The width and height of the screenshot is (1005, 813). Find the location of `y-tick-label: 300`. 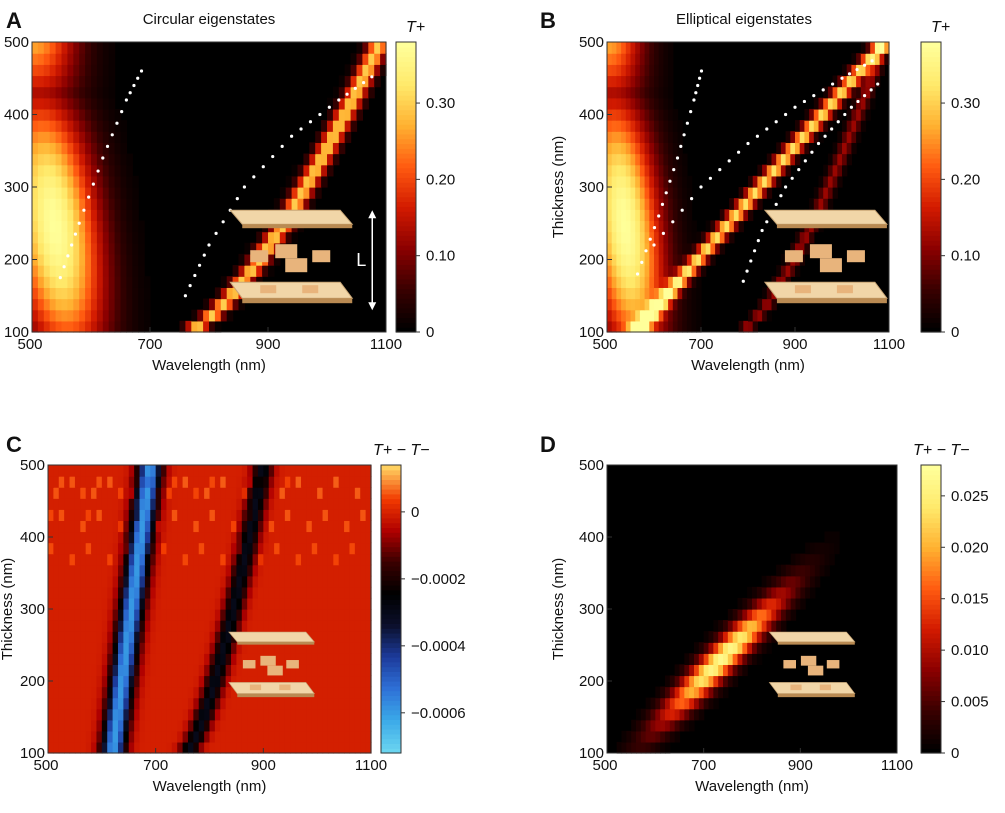

y-tick-label: 300 is located at coordinates (591, 609).